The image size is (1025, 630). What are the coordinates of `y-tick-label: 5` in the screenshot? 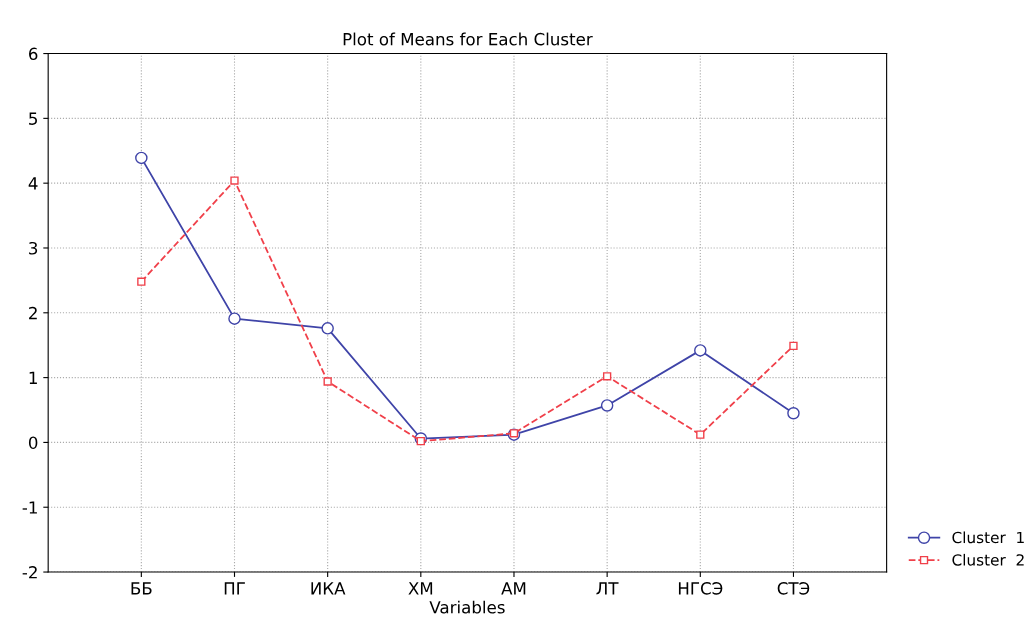 It's located at (33, 118).